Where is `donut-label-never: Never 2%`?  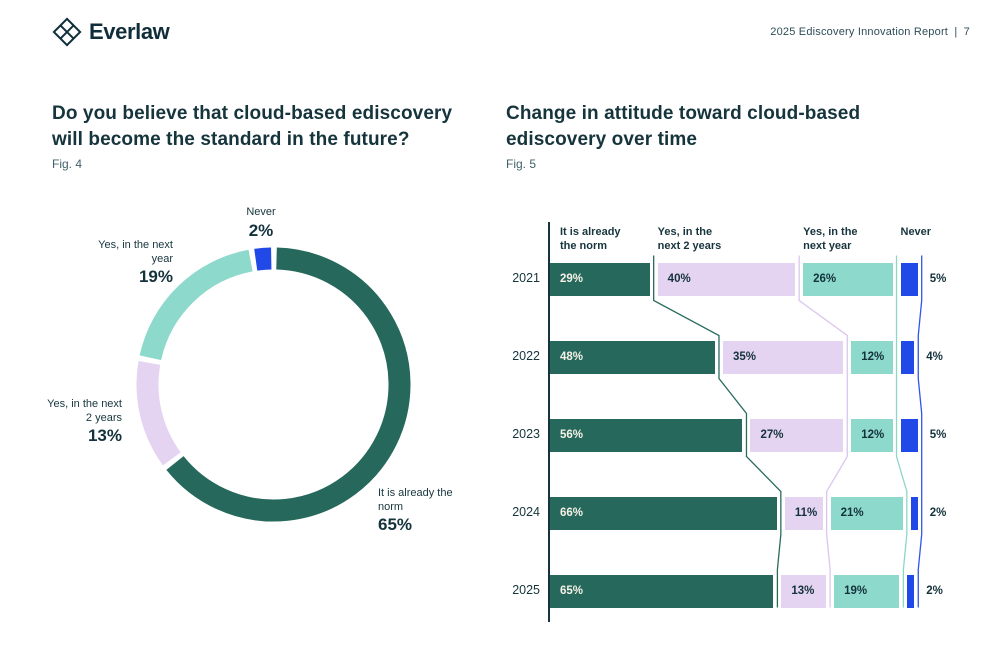
donut-label-never: Never 2% is located at coordinates (261, 223).